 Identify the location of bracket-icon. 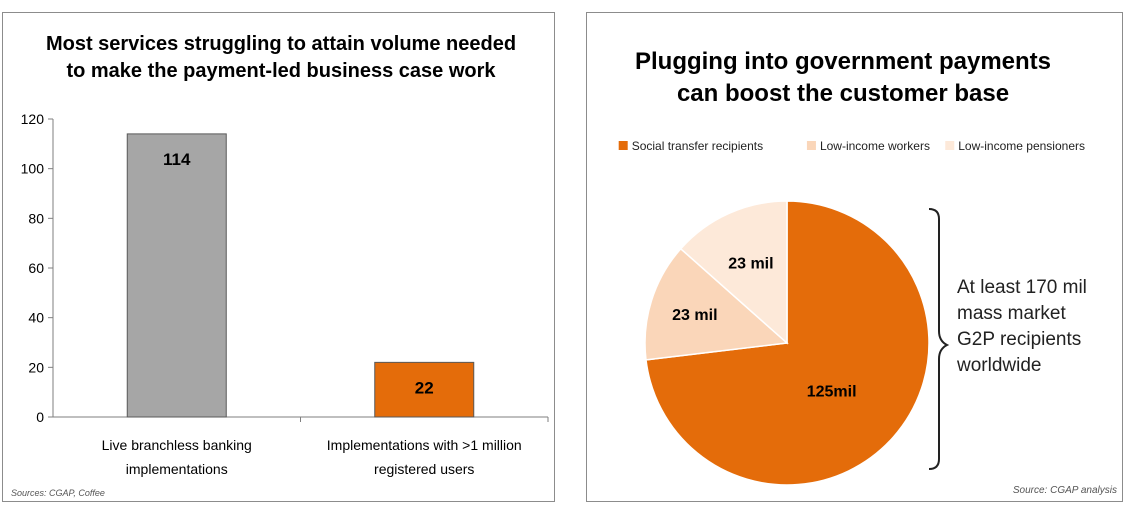
(939, 339).